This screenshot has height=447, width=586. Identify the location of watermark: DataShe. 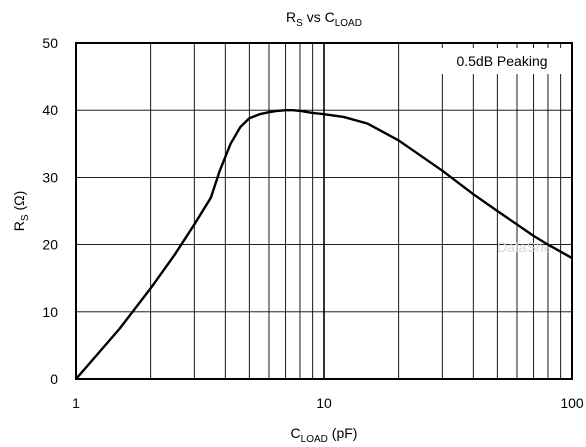
(524, 247).